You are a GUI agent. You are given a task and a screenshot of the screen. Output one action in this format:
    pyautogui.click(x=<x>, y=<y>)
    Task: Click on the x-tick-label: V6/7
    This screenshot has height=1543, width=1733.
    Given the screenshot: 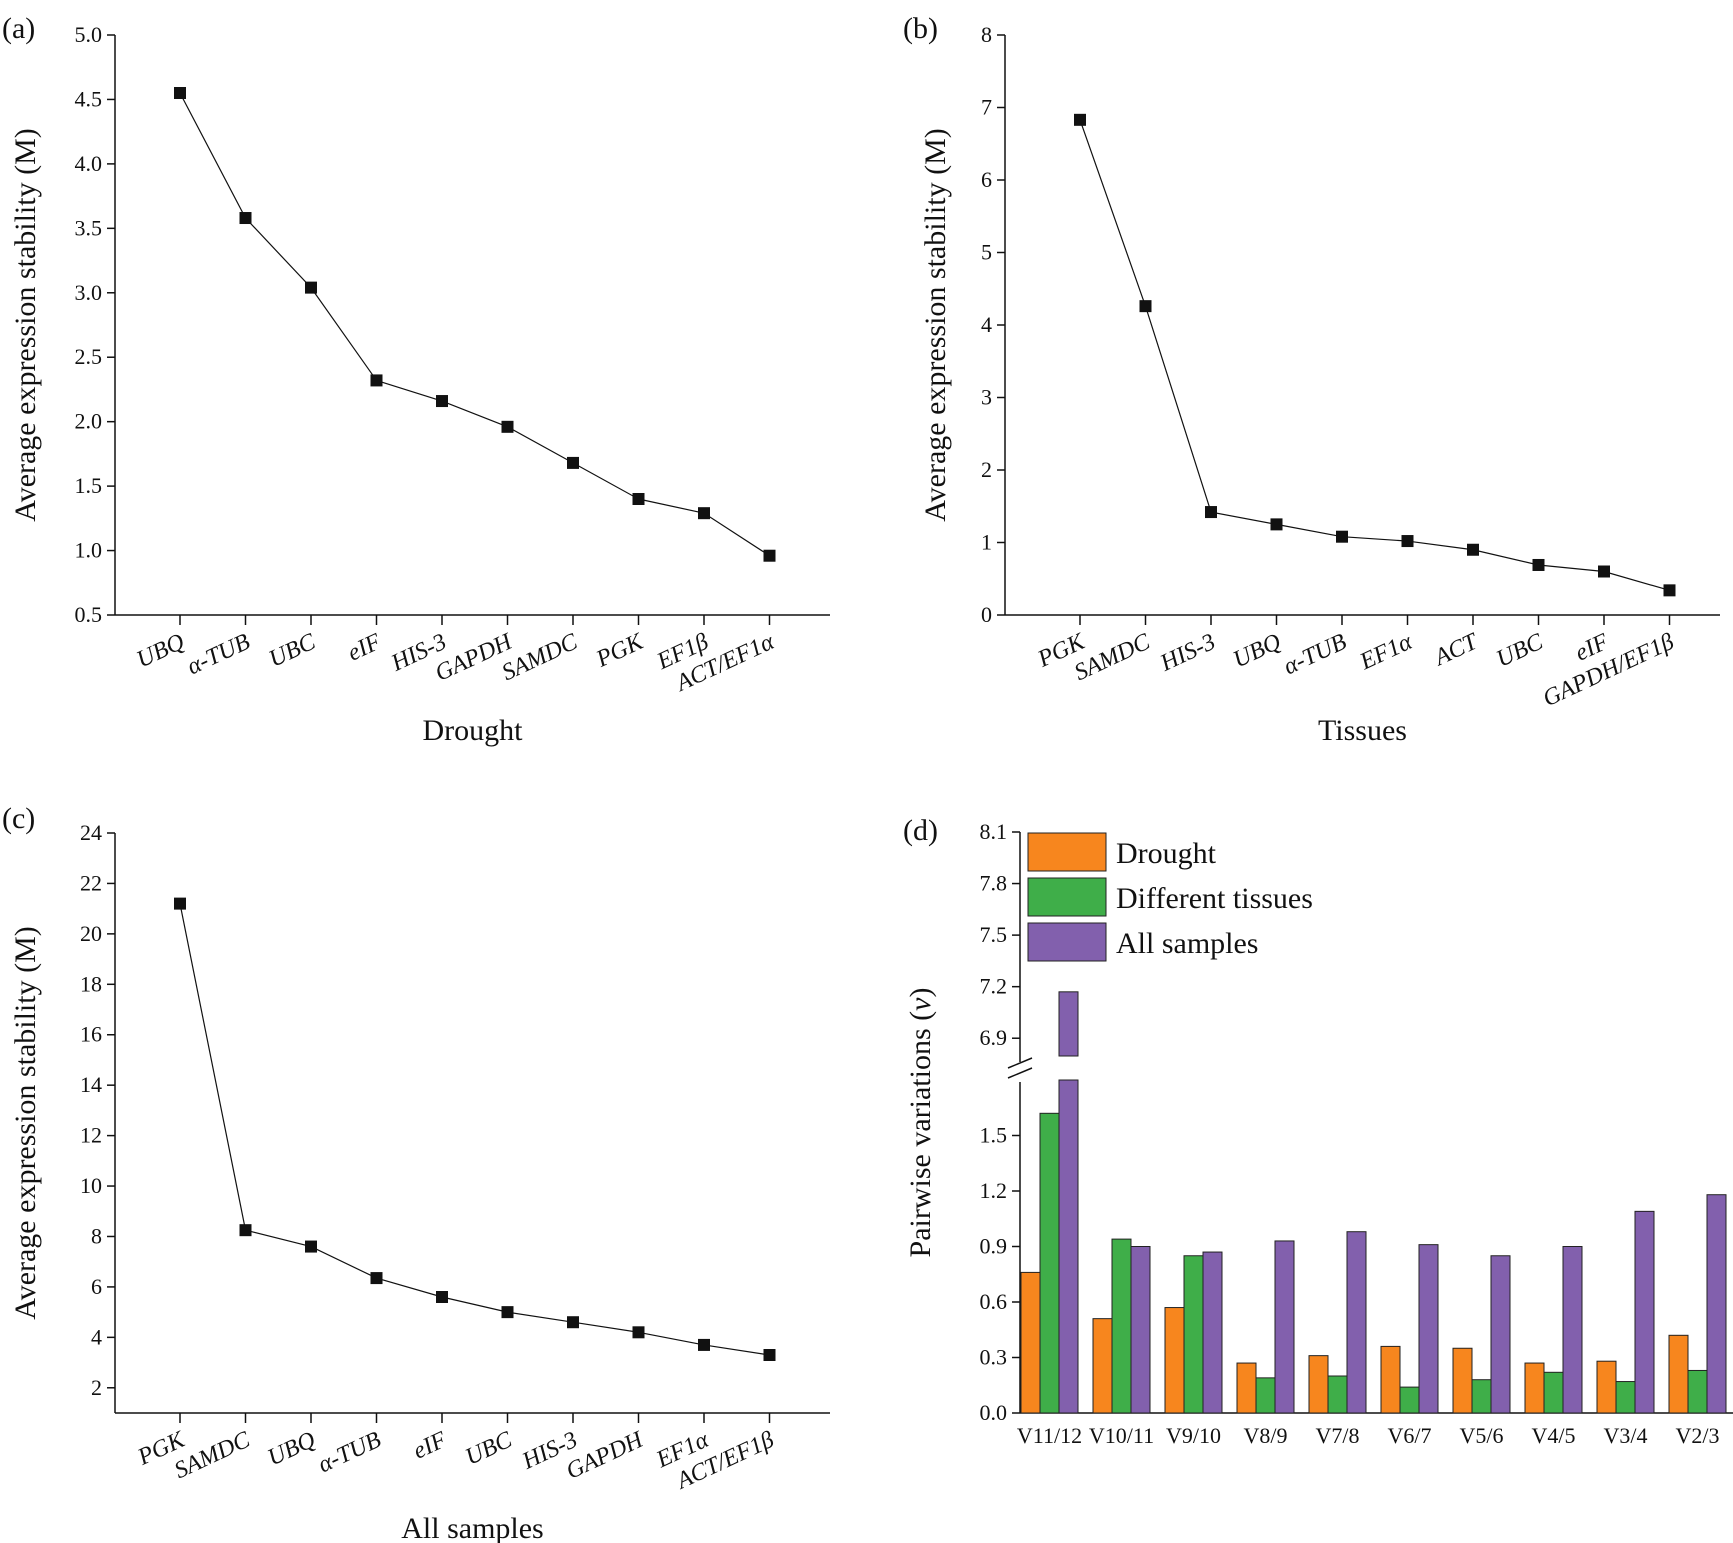 What is the action you would take?
    pyautogui.click(x=1410, y=1435)
    